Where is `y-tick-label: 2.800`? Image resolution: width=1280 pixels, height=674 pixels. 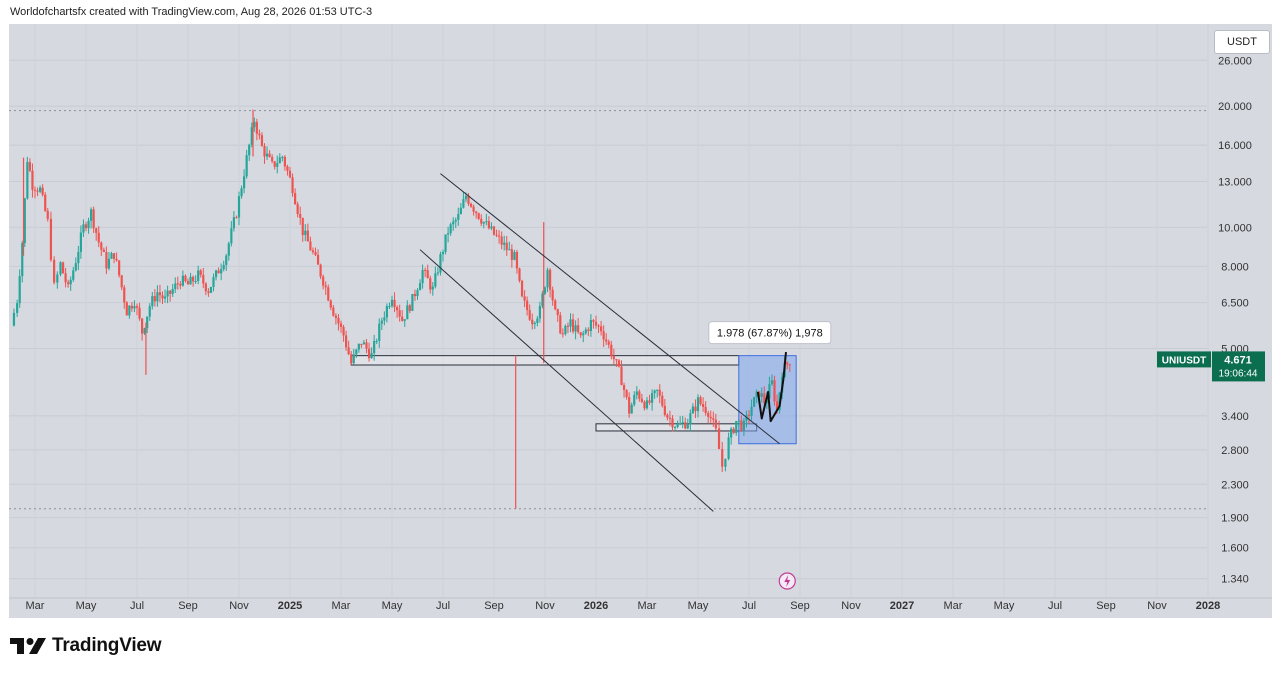 y-tick-label: 2.800 is located at coordinates (1235, 451).